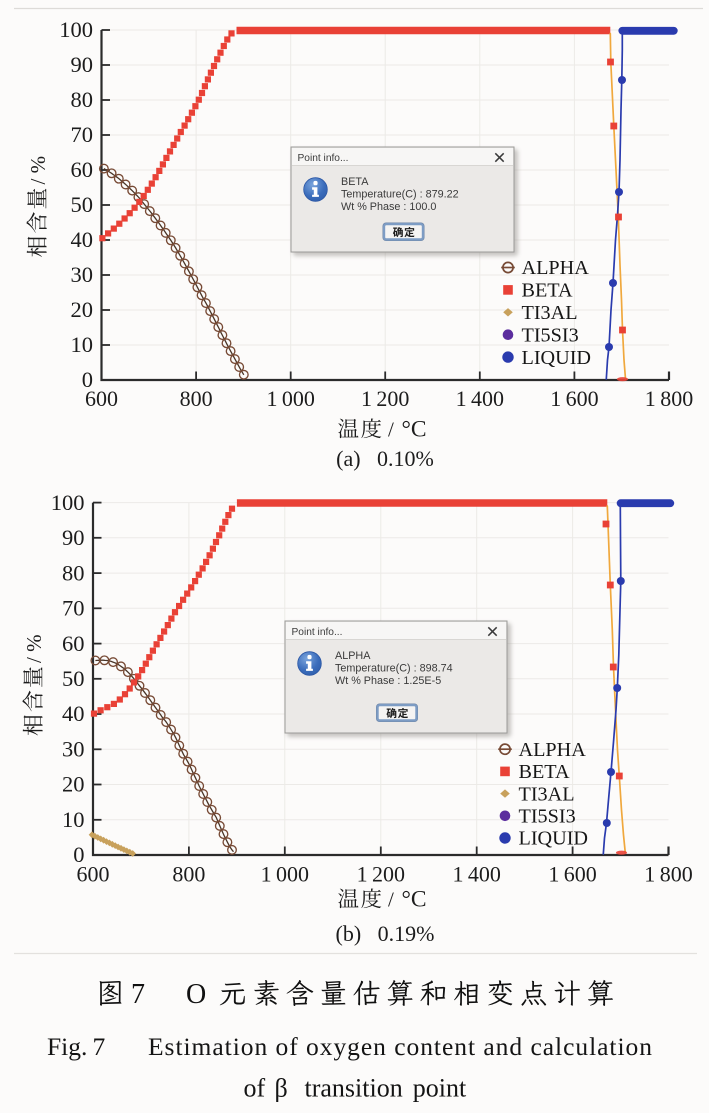 The width and height of the screenshot is (709, 1113). Describe the element at coordinates (385, 458) in the screenshot. I see `svg-text: (a) 0.10%` at that location.